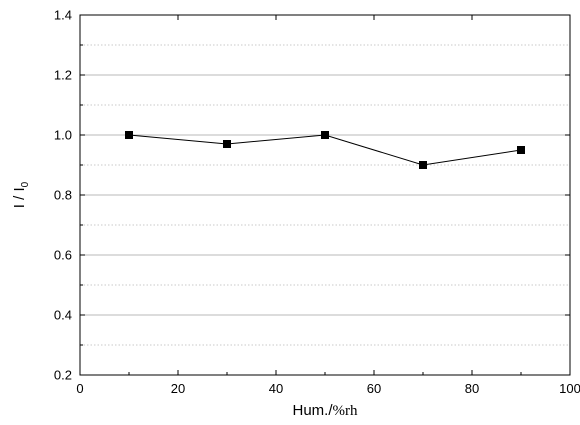 This screenshot has height=425, width=580. I want to click on y-tick-label: 0.2, so click(63, 375).